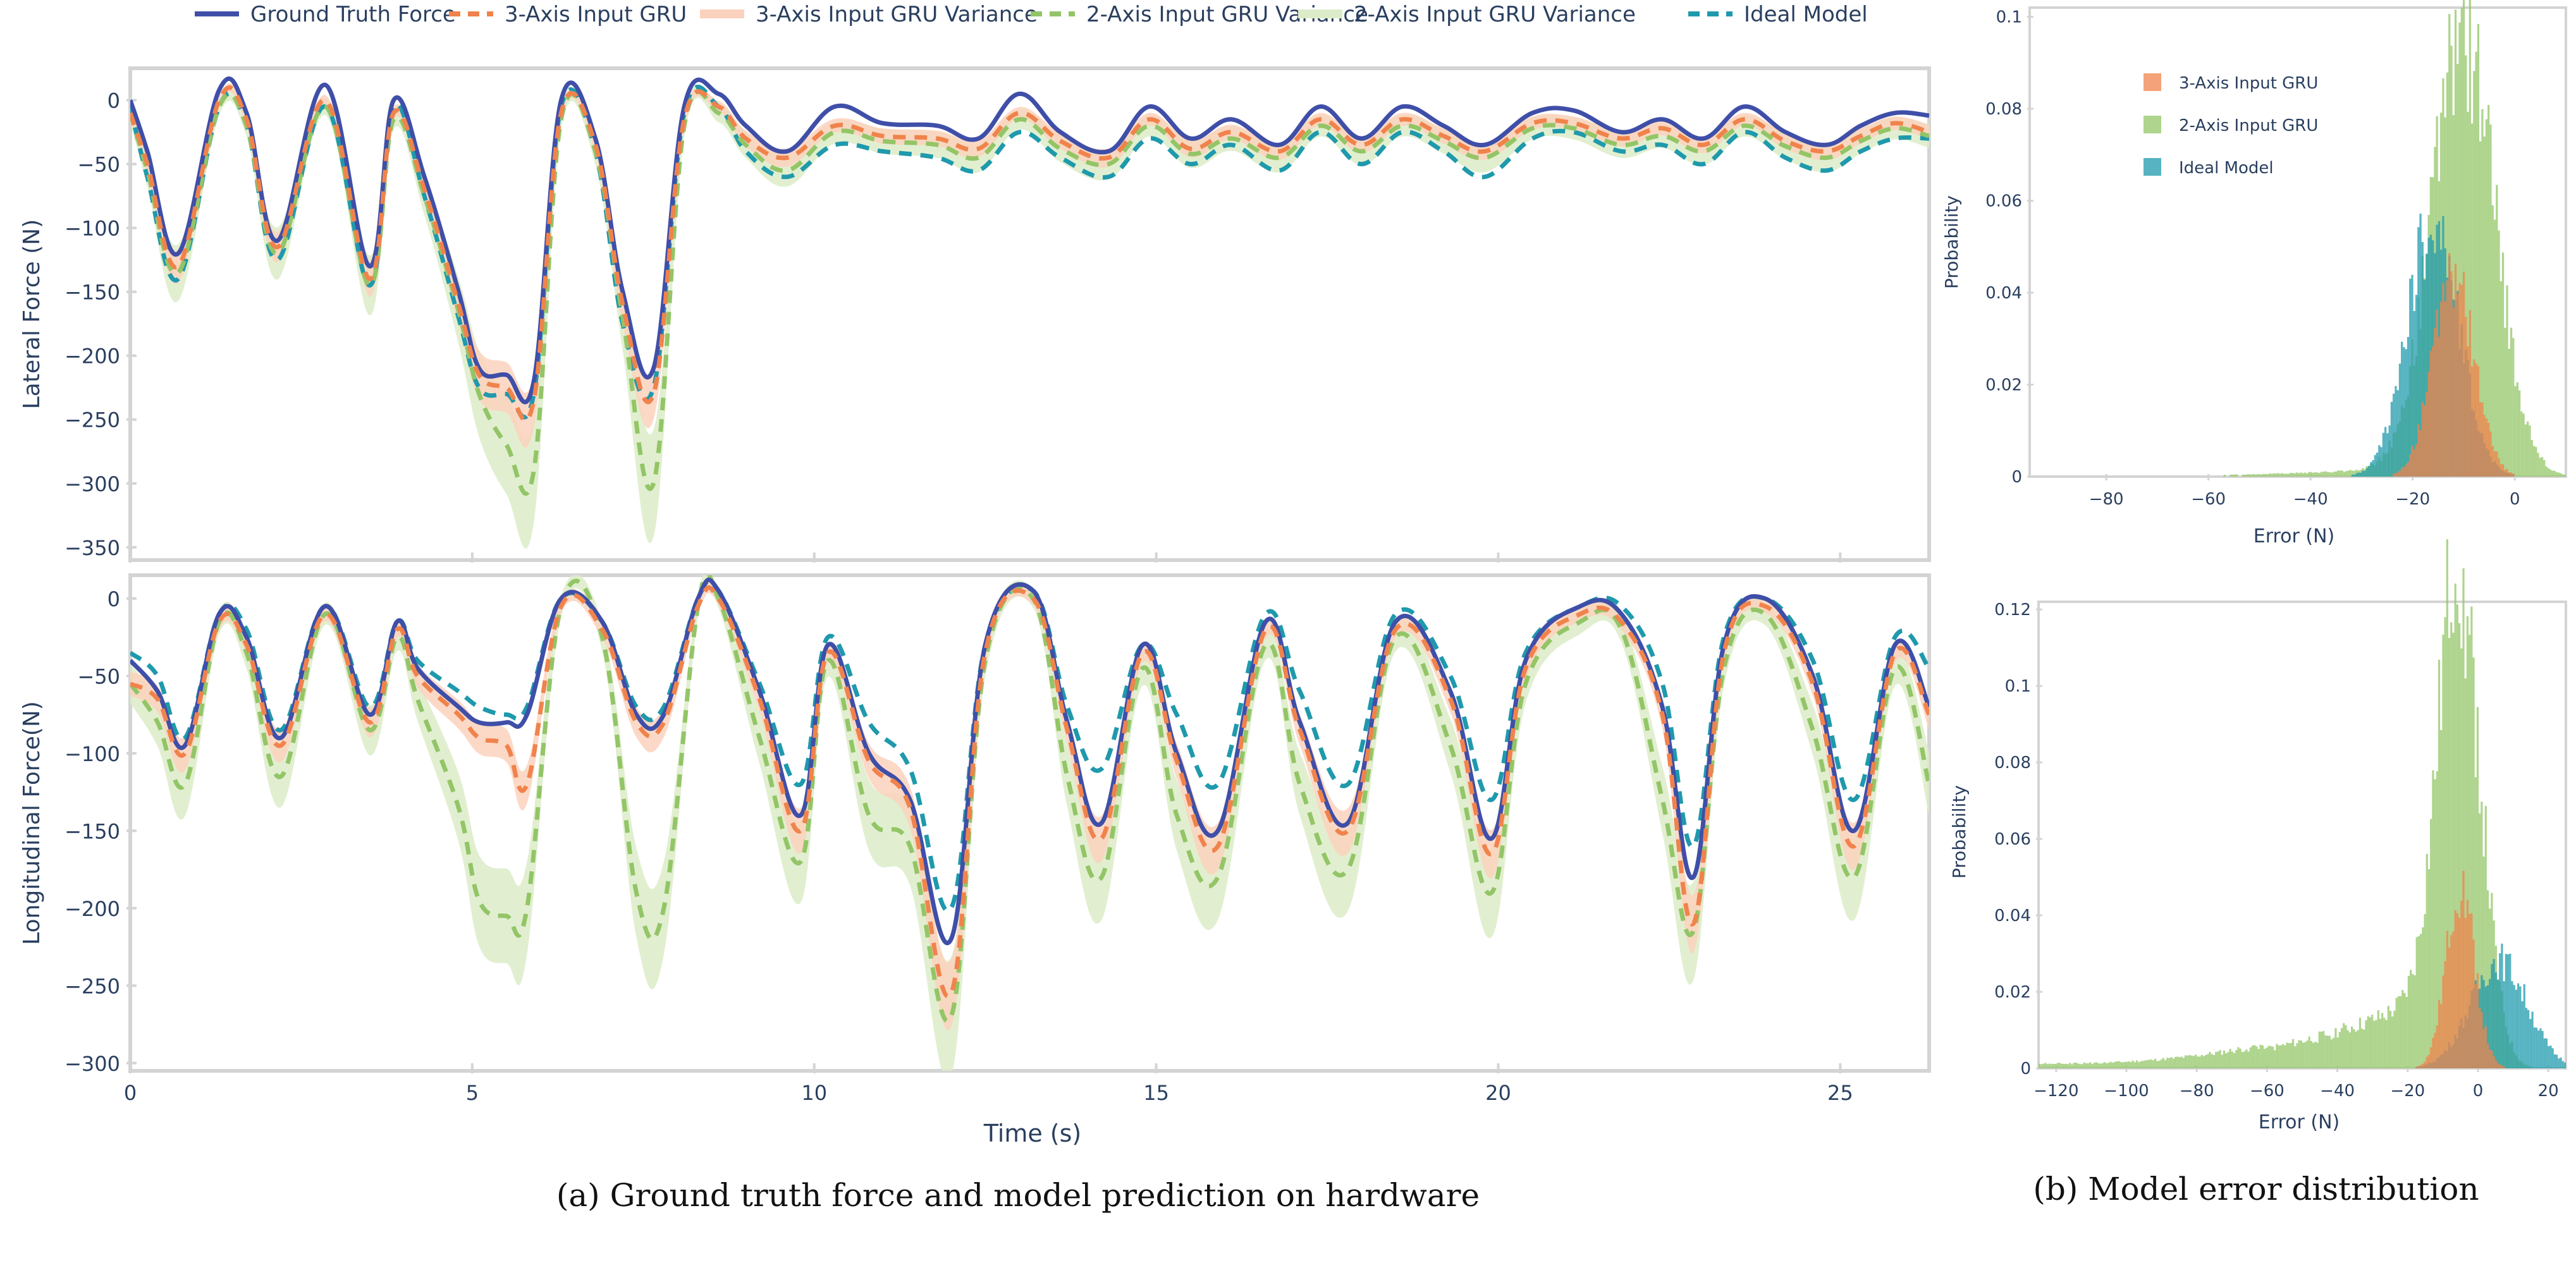  Describe the element at coordinates (92, 484) in the screenshot. I see `y-tick-label: −300` at that location.